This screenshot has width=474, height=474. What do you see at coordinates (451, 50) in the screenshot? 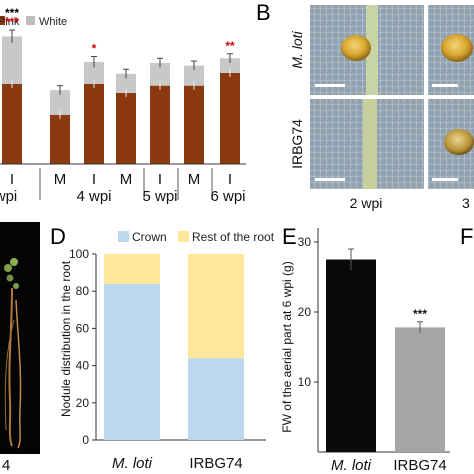
I see `photo-mloti-3wpi` at bounding box center [451, 50].